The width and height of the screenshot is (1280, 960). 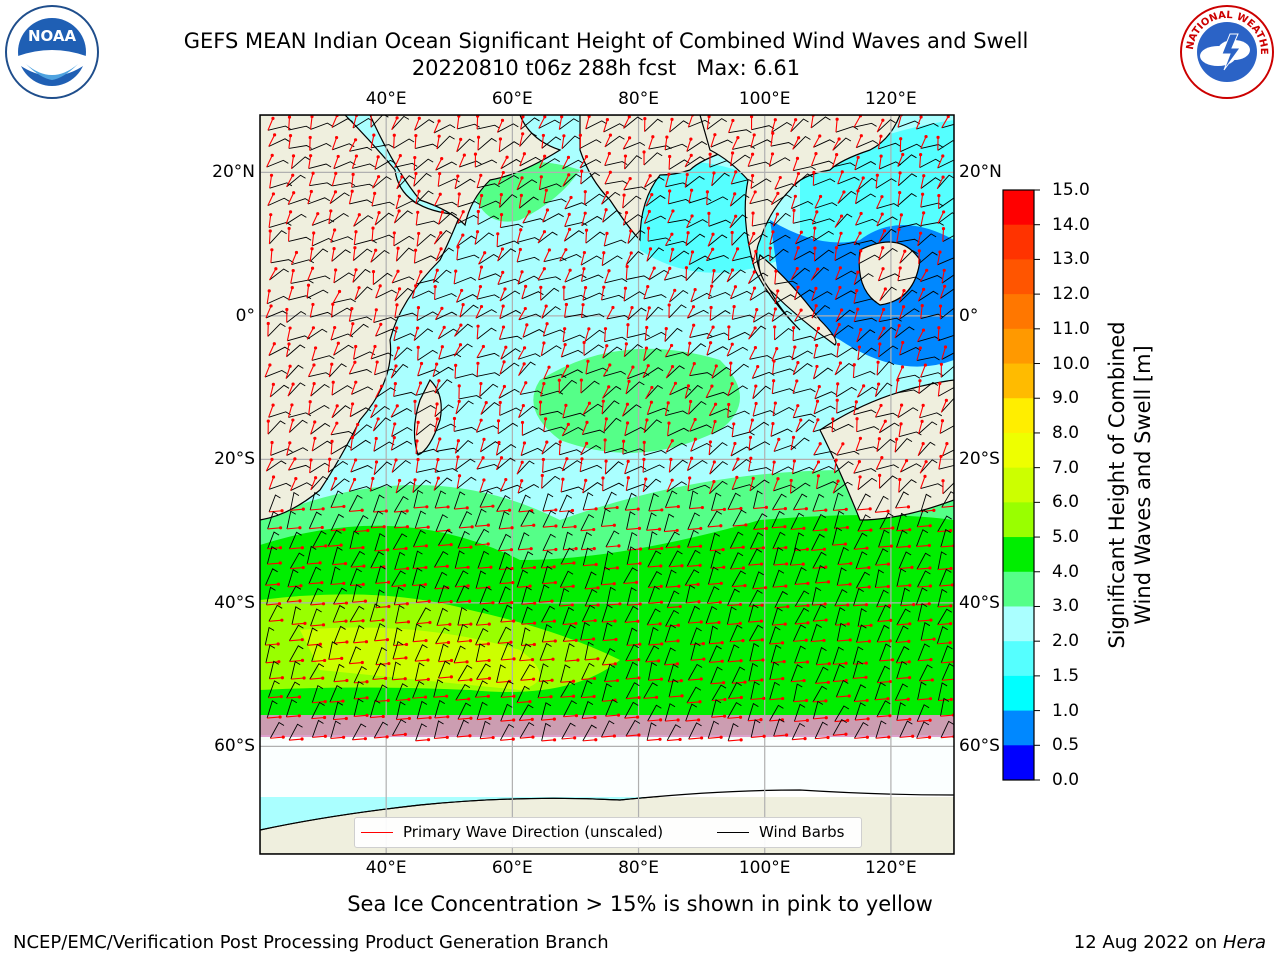 I want to click on lat-label-right: 20°S, so click(x=979, y=459).